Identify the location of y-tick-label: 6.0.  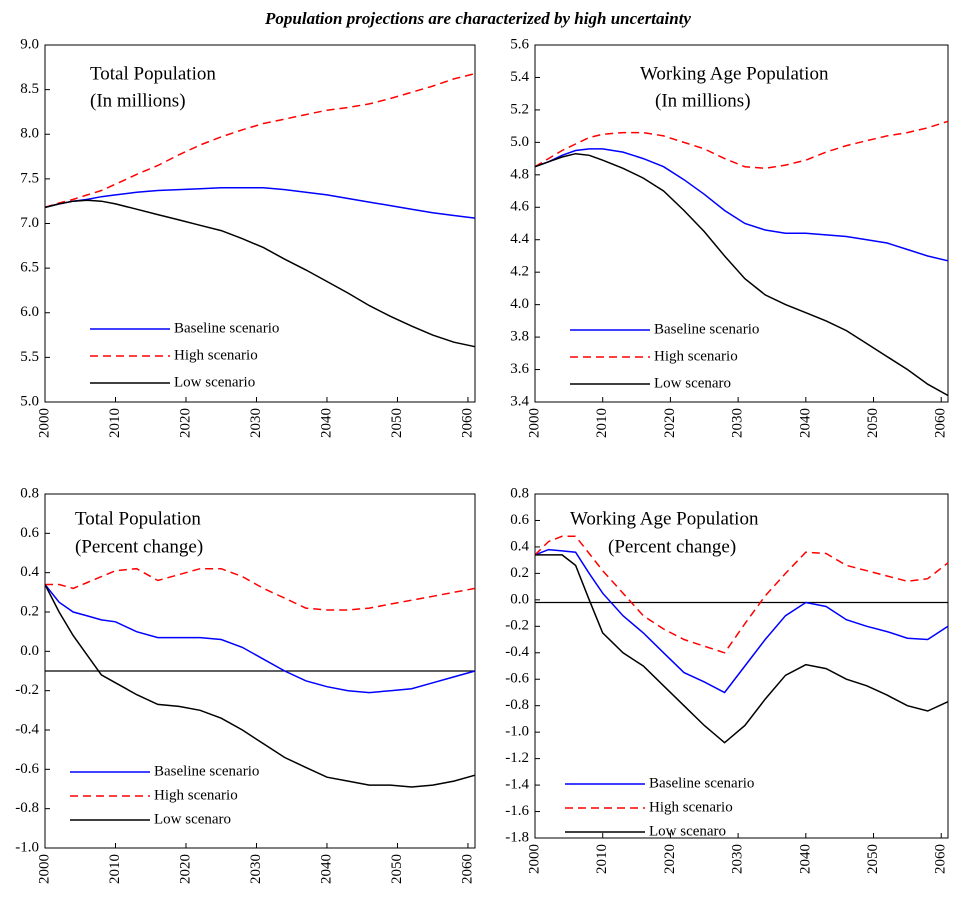
(29, 312).